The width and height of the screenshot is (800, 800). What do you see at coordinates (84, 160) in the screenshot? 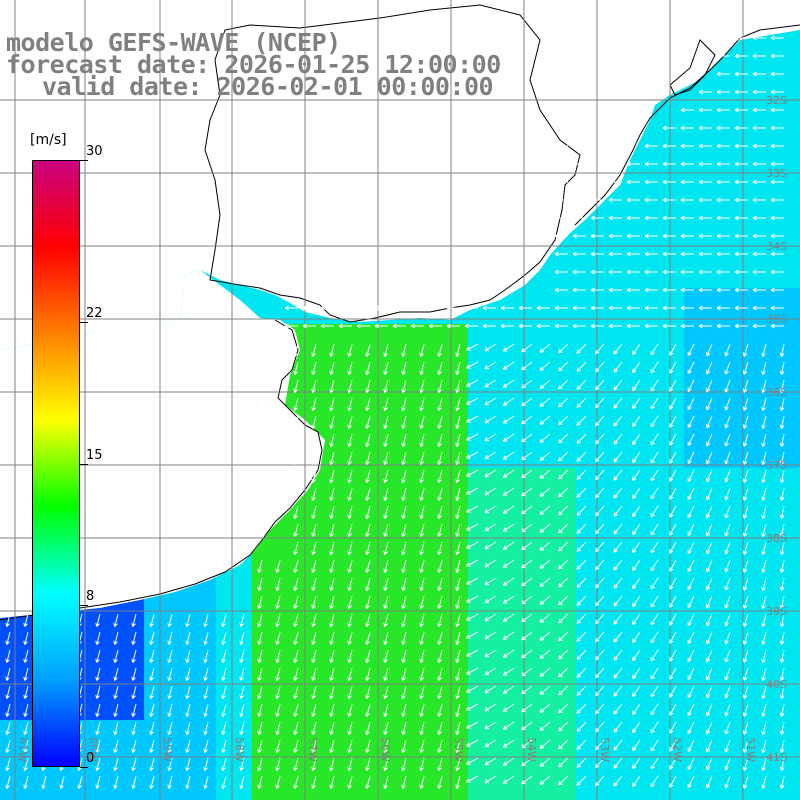
I see `colorbar-tick-mark` at bounding box center [84, 160].